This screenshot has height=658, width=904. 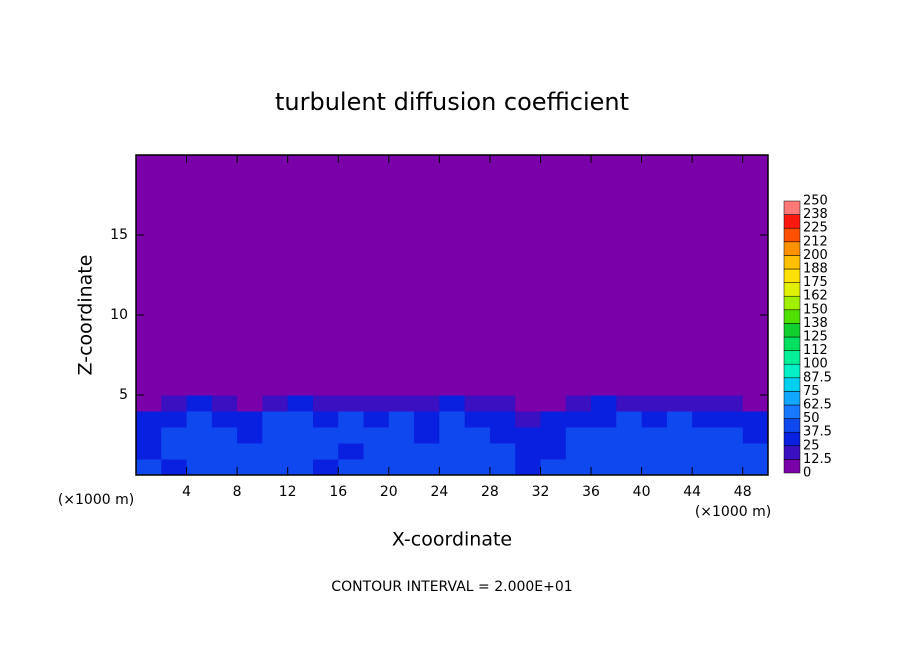 What do you see at coordinates (439, 492) in the screenshot?
I see `x-tick-label: 24` at bounding box center [439, 492].